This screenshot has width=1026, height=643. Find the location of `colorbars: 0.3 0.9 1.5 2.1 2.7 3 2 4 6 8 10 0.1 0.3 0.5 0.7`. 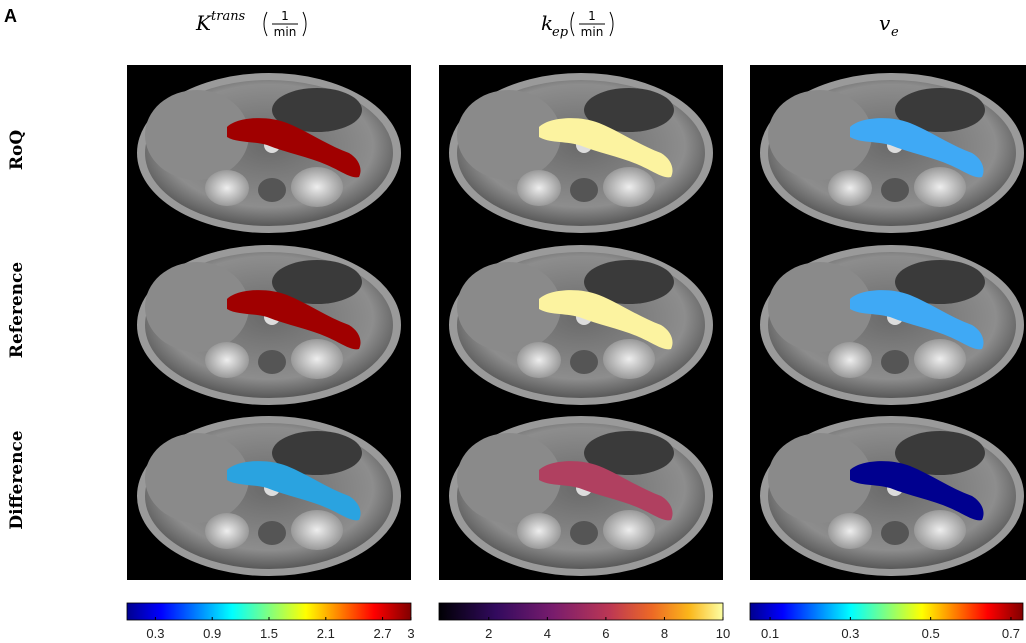

colorbars: 0.3 0.9 1.5 2.1 2.7 3 2 4 6 8 10 0.1 0.3 0.5 0.7 is located at coordinates (575, 621).